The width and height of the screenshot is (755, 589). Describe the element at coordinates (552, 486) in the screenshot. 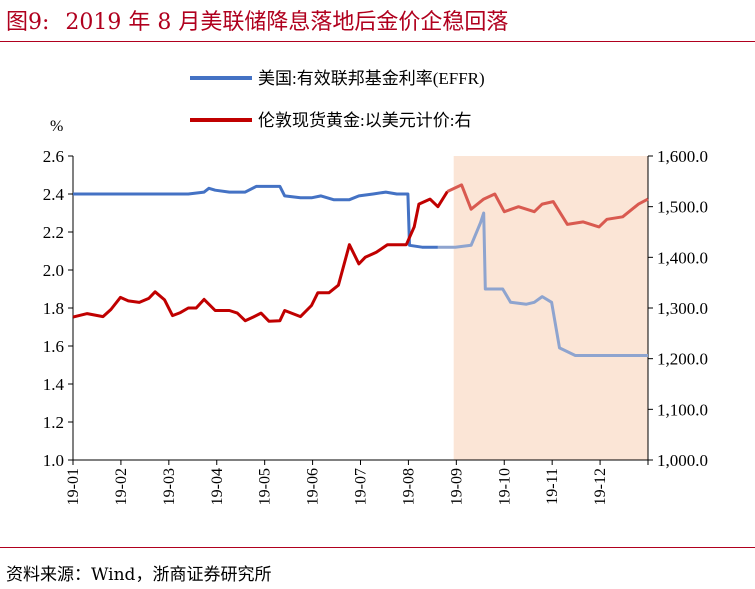

I see `x-tick-label: 19-11` at that location.